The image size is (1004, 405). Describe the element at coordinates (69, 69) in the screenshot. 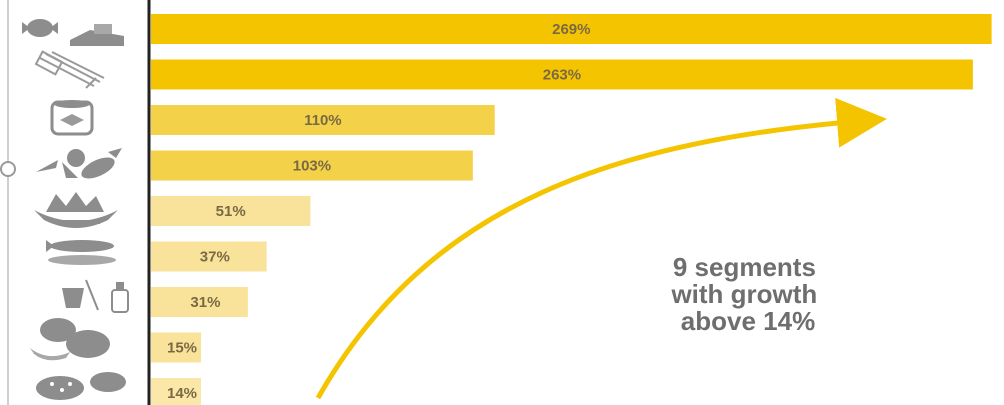

I see `pasta-icon` at that location.